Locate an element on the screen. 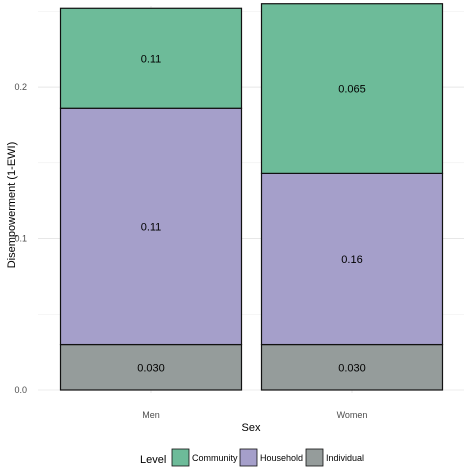 Image resolution: width=474 pixels, height=467 pixels. bar-segment-individual-men is located at coordinates (151, 367).